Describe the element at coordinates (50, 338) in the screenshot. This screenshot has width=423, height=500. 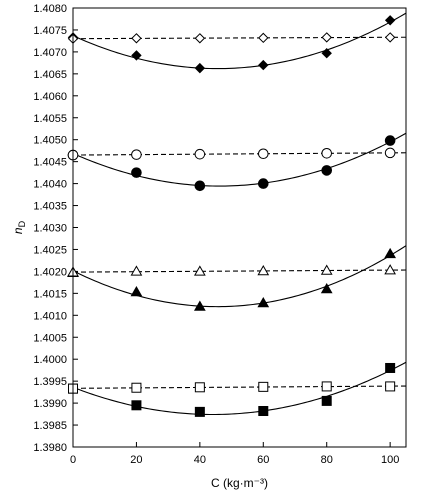
I see `y-tick-label: 1.4005` at that location.